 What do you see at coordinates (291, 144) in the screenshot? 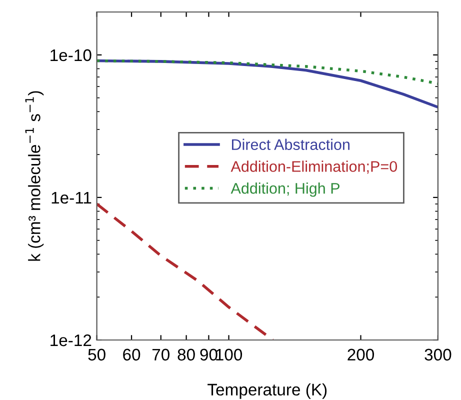
I see `legend-label: Direct Abstraction` at bounding box center [291, 144].